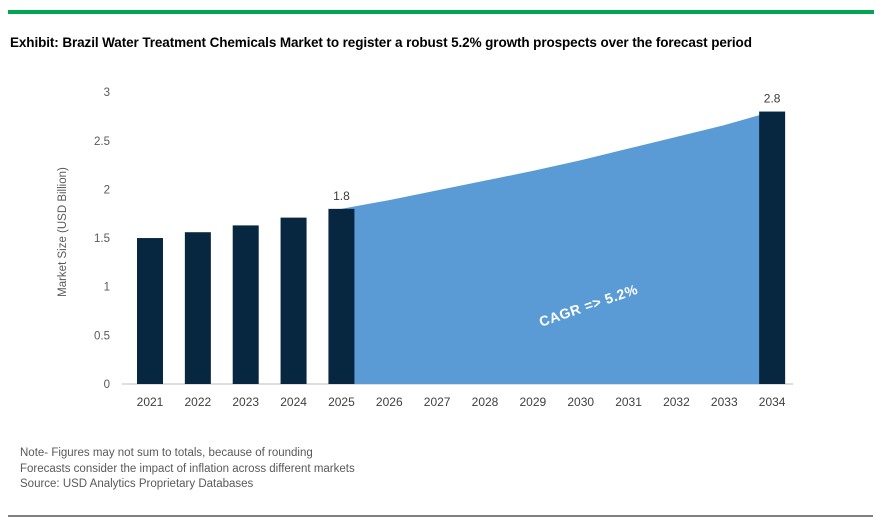 This screenshot has width=889, height=527. What do you see at coordinates (341, 196) in the screenshot?
I see `data-label-2025: 1.8` at bounding box center [341, 196].